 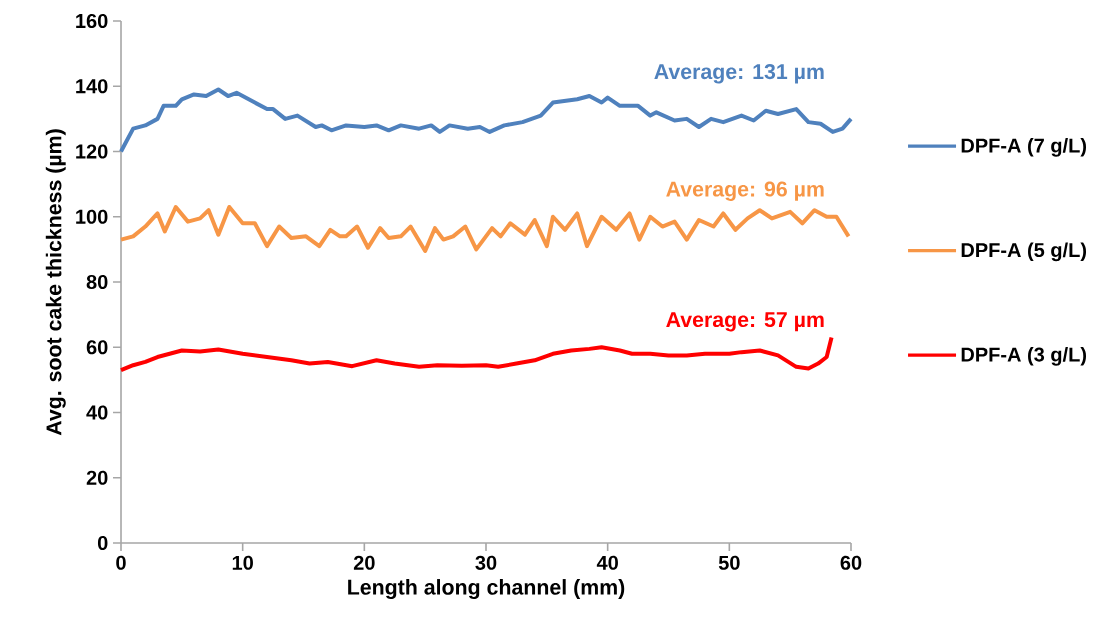 What do you see at coordinates (745, 191) in the screenshot?
I see `annotation: Average: 96 µm` at bounding box center [745, 191].